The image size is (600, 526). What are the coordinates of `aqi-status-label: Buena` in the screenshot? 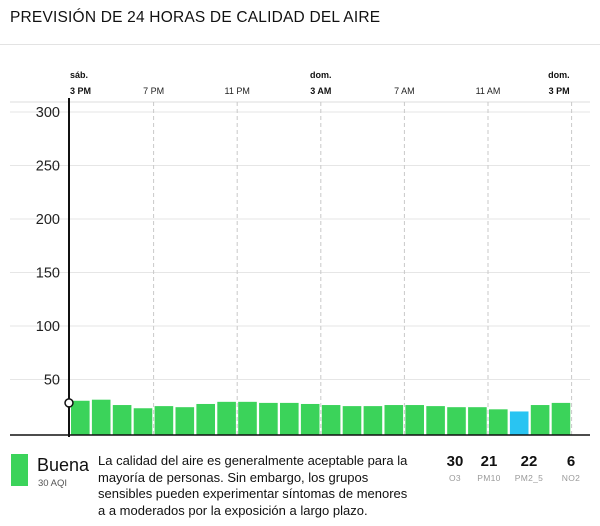 It's located at (63, 465).